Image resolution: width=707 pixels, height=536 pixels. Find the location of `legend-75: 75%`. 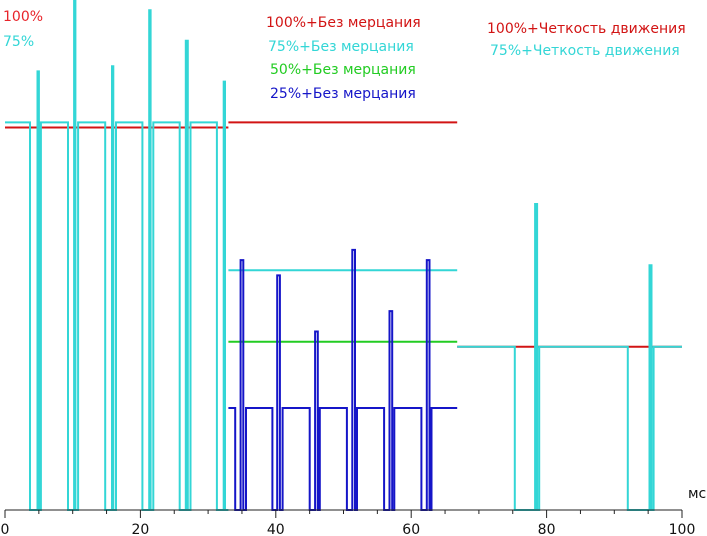

legend-75: 75% is located at coordinates (18, 42).